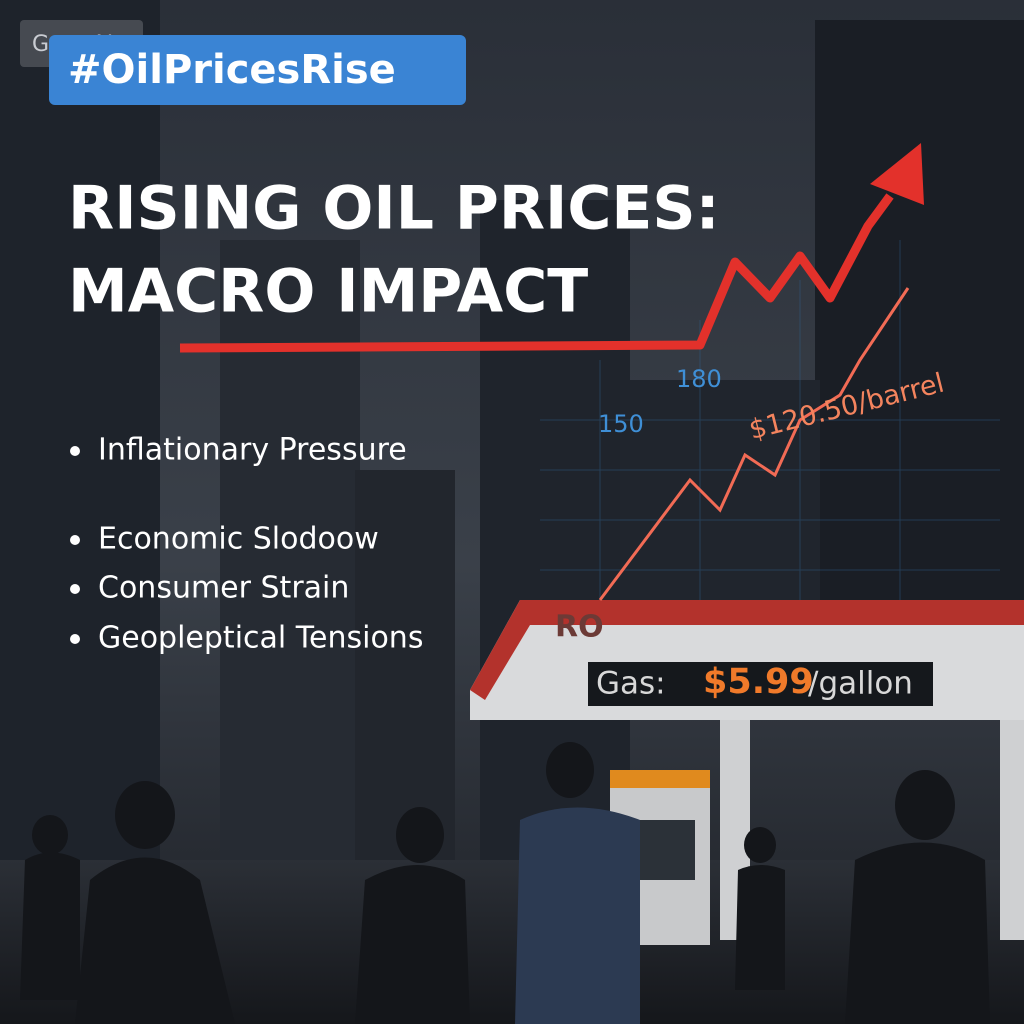 The width and height of the screenshot is (1024, 1024). I want to click on price-sign, so click(760, 684).